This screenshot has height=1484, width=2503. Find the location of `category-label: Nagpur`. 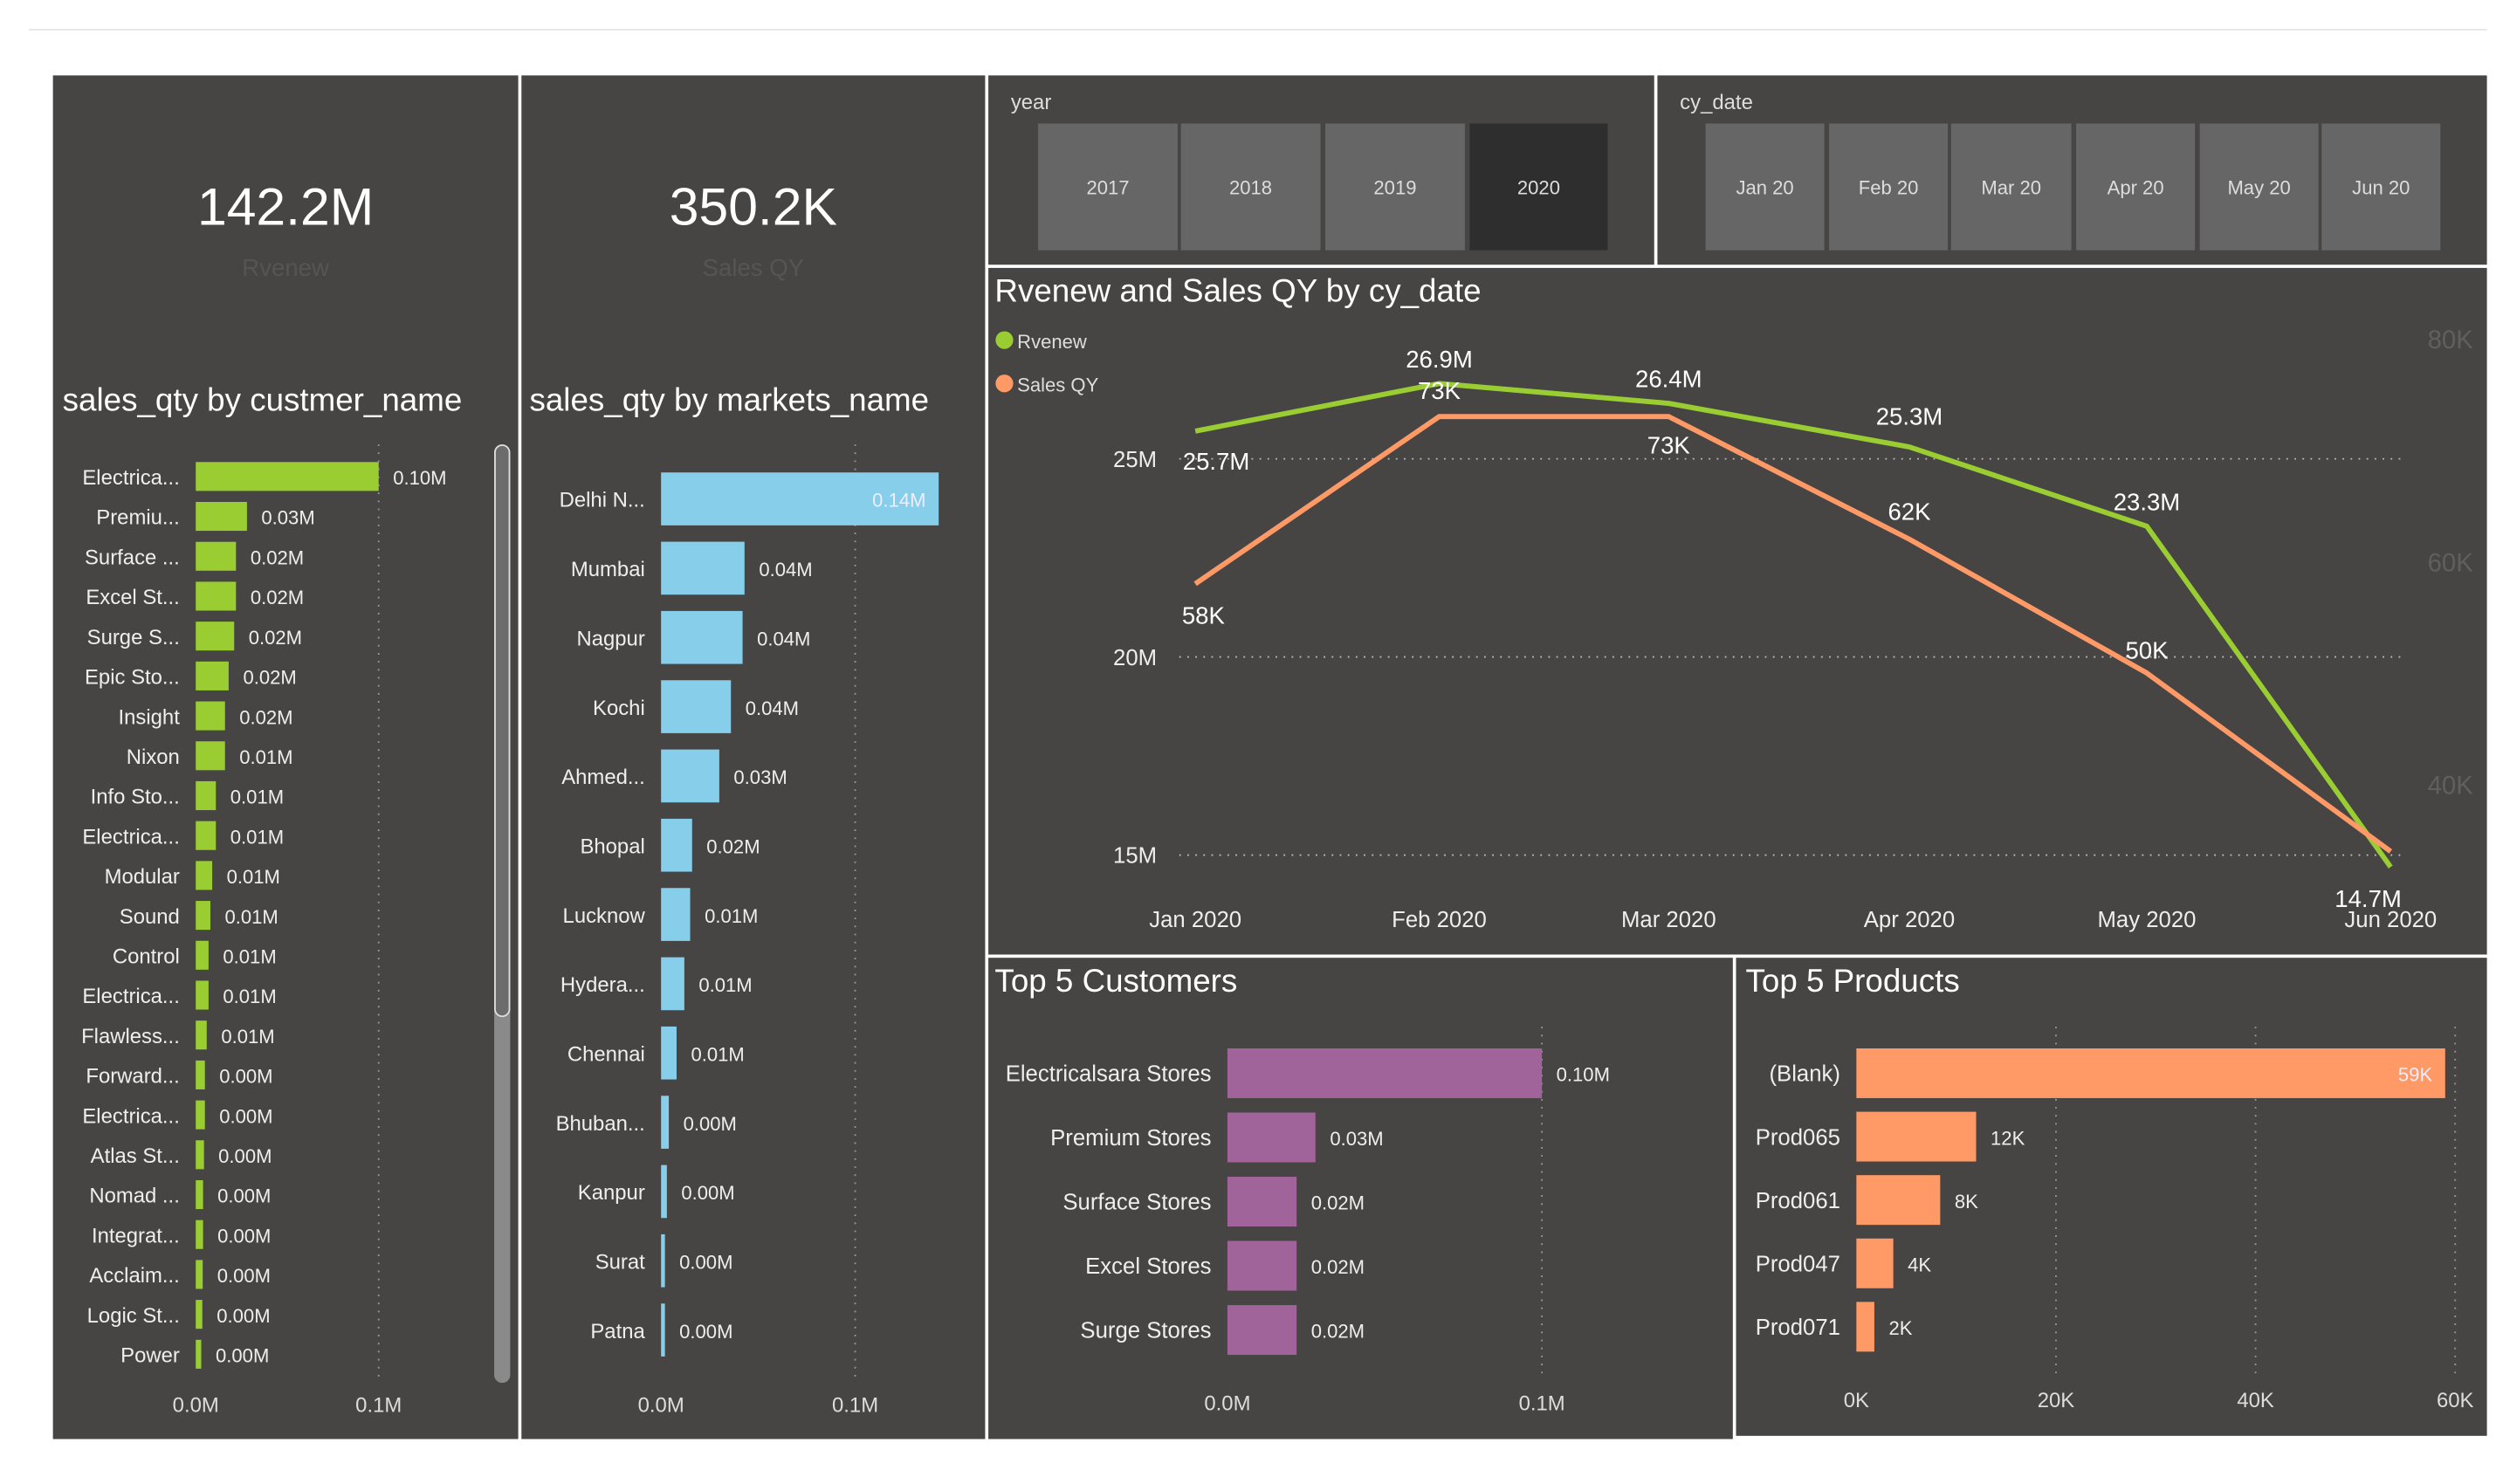

category-label: Nagpur is located at coordinates (610, 638).